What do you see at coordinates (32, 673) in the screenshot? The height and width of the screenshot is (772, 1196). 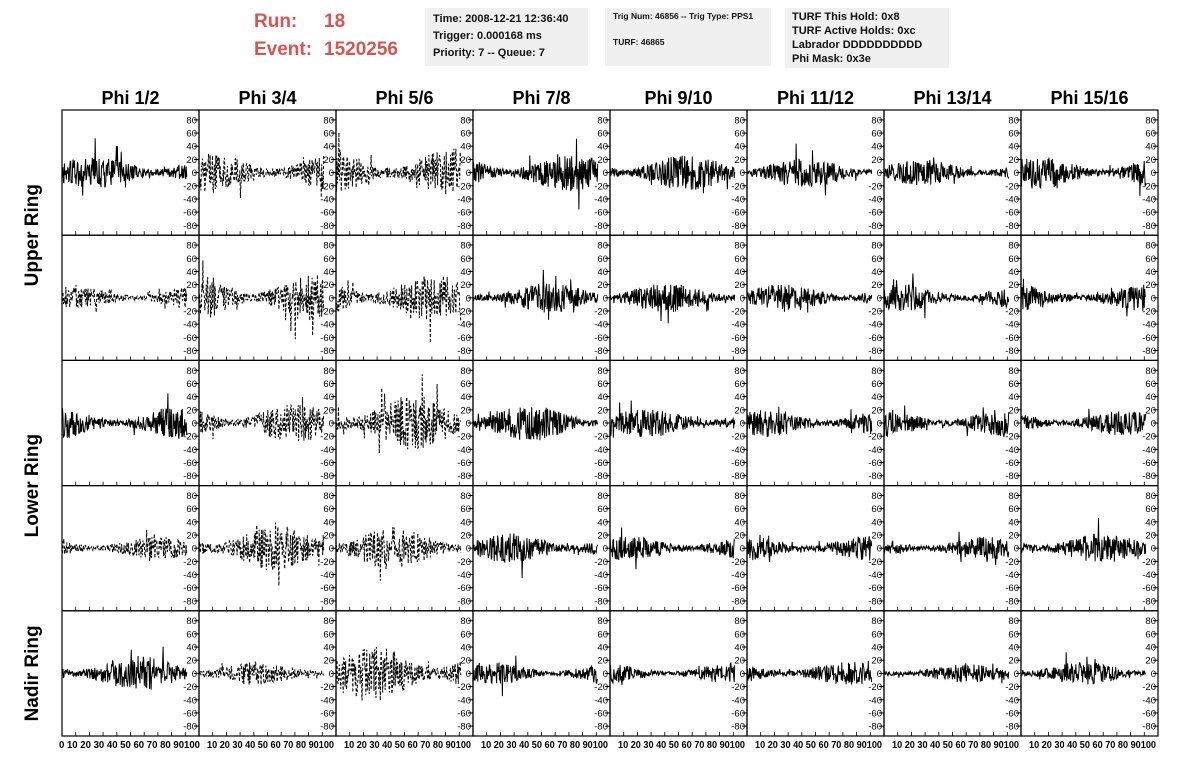 I see `ring-label: Nadir Ring` at bounding box center [32, 673].